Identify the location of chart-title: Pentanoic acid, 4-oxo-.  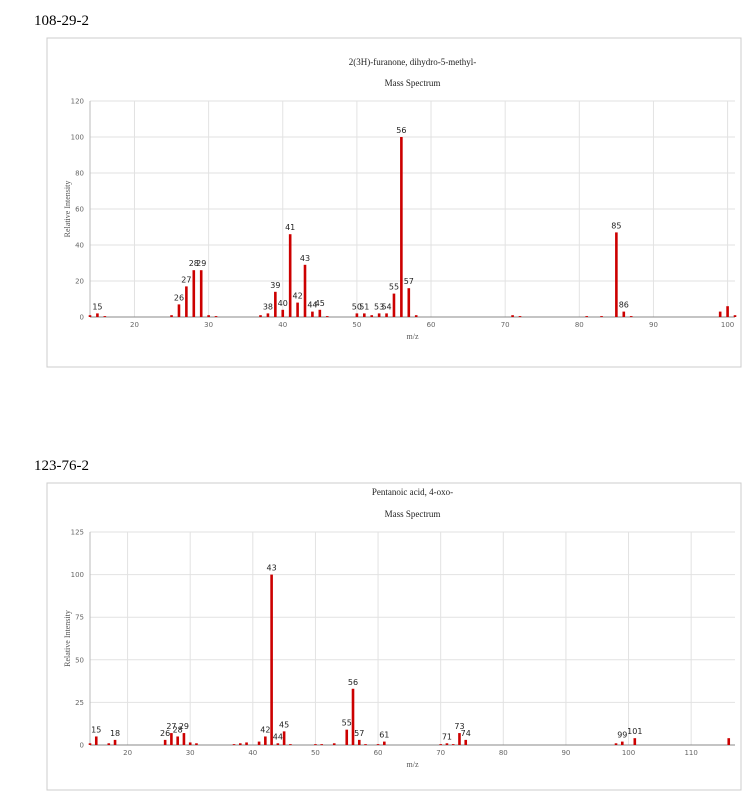
(412, 492).